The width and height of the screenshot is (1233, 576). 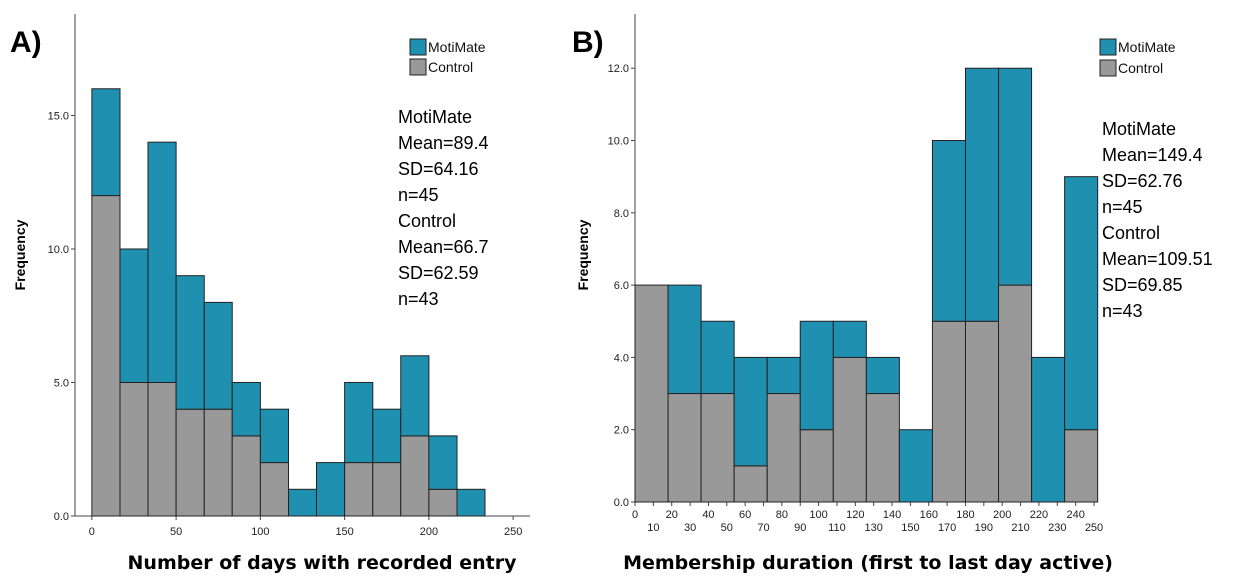 I want to click on y-tick-label: 8.0, so click(x=621, y=214).